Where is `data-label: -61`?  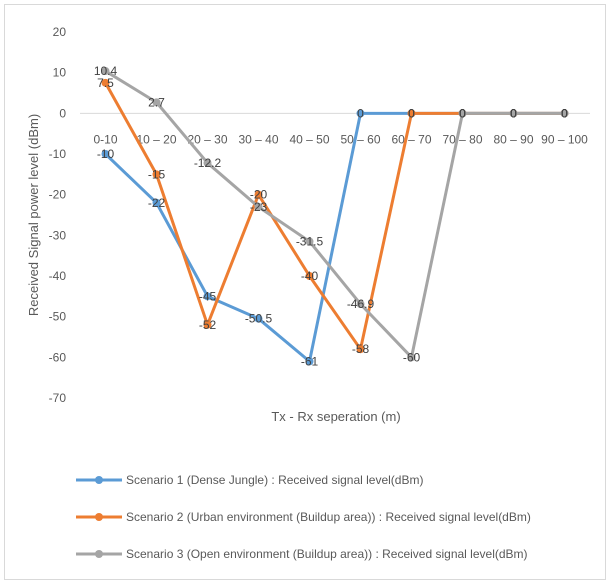
data-label: -61 is located at coordinates (310, 361).